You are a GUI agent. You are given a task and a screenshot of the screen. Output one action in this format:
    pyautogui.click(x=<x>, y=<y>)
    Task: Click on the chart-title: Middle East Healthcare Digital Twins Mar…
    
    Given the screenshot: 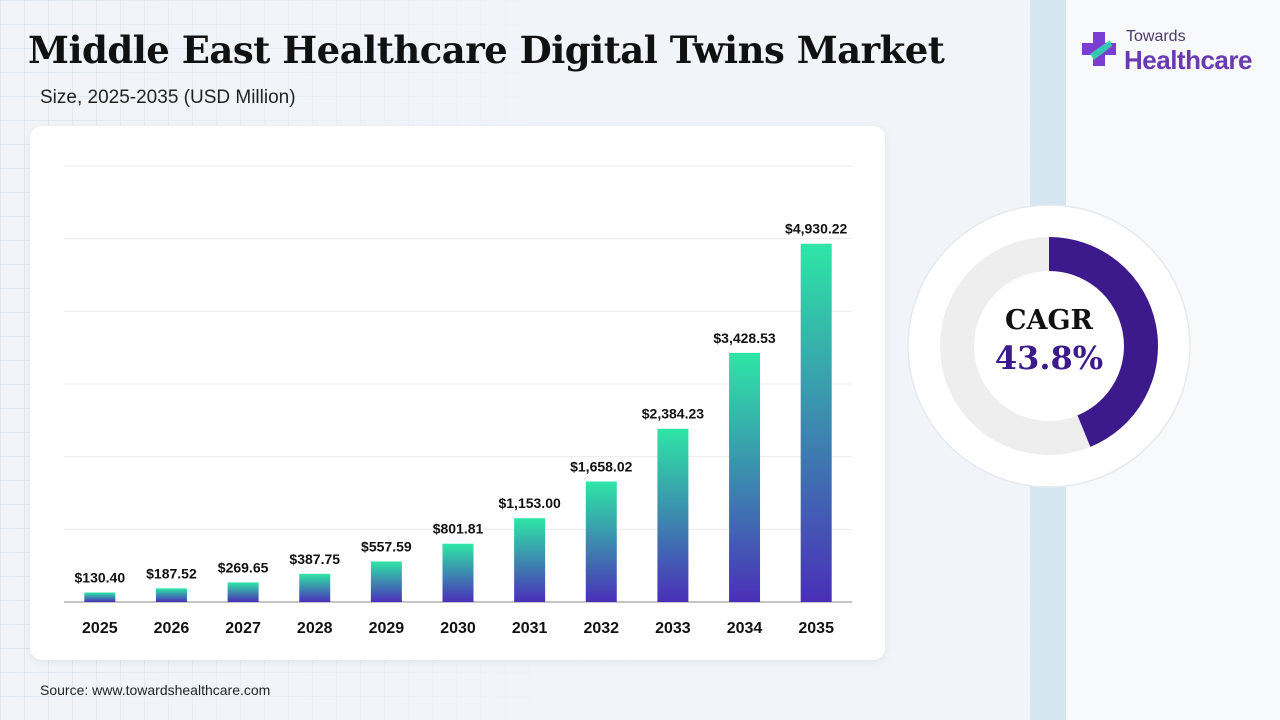 What is the action you would take?
    pyautogui.click(x=486, y=50)
    